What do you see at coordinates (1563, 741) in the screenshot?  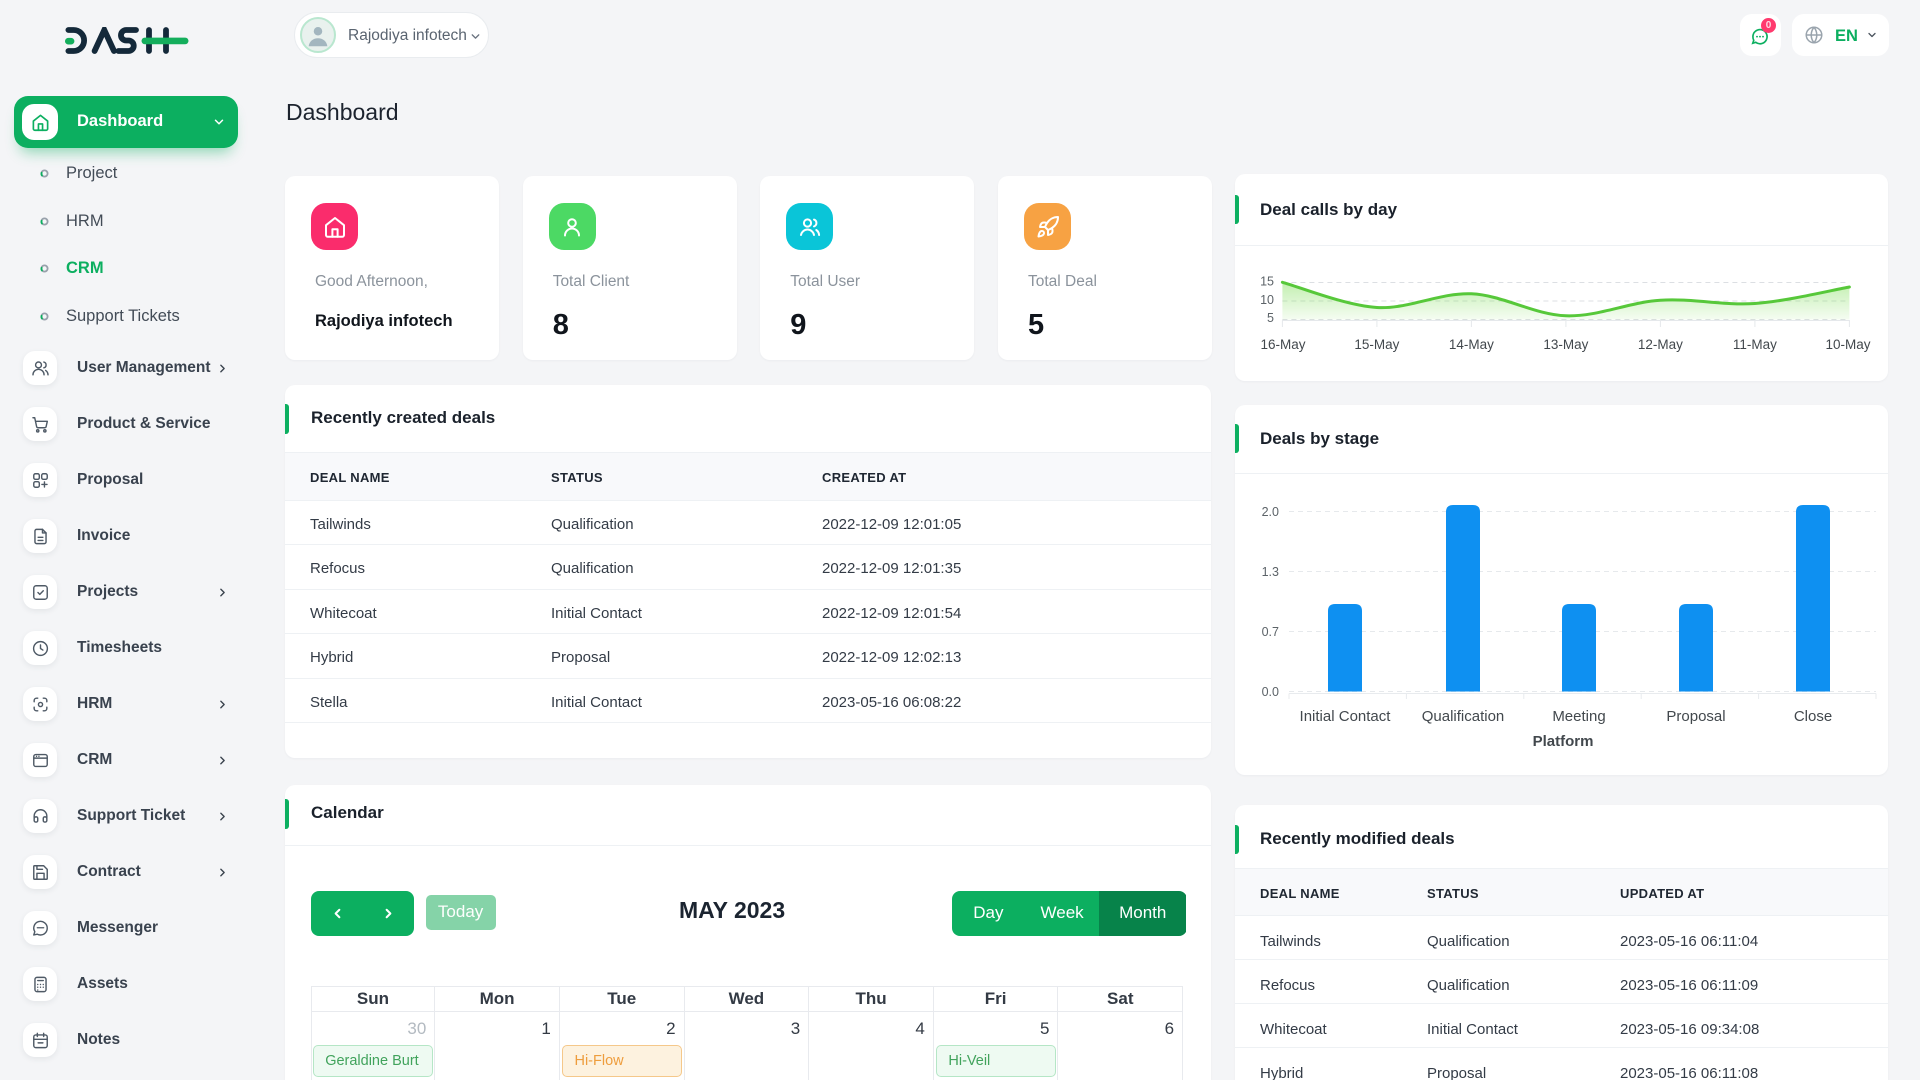 I see `svg-text: Platform` at bounding box center [1563, 741].